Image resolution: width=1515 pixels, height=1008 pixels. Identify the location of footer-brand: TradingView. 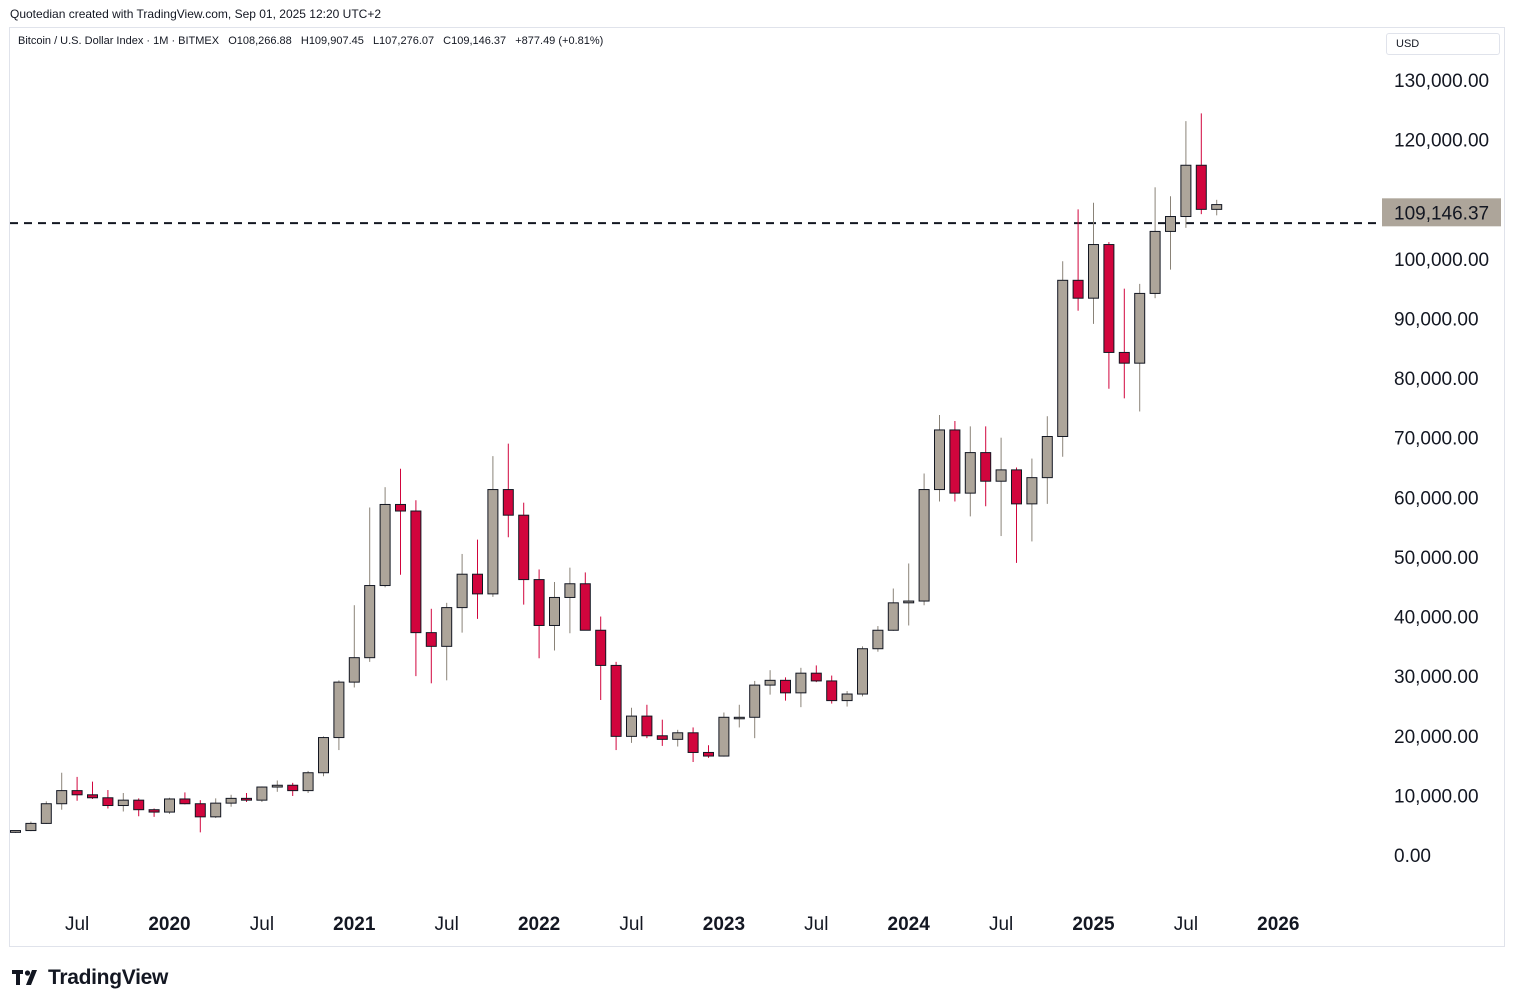
(90, 978).